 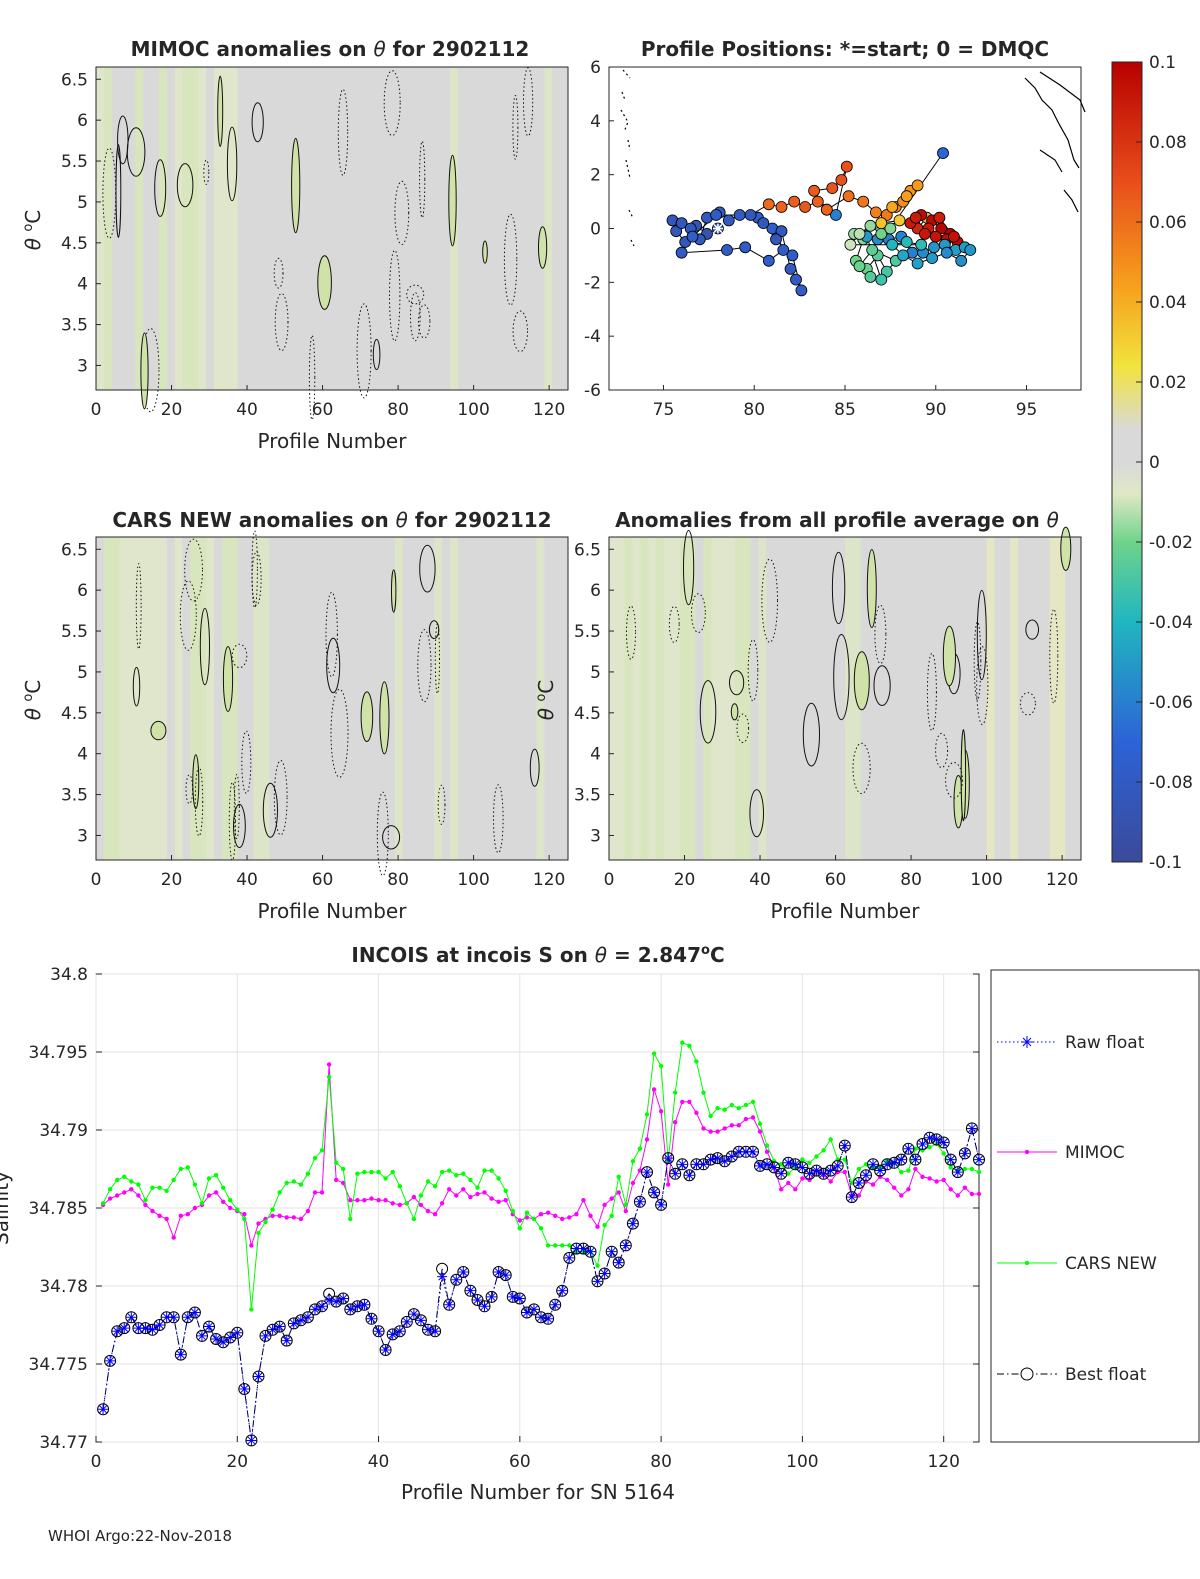 What do you see at coordinates (1168, 383) in the screenshot?
I see `colorbar-tick-label: 0.02` at bounding box center [1168, 383].